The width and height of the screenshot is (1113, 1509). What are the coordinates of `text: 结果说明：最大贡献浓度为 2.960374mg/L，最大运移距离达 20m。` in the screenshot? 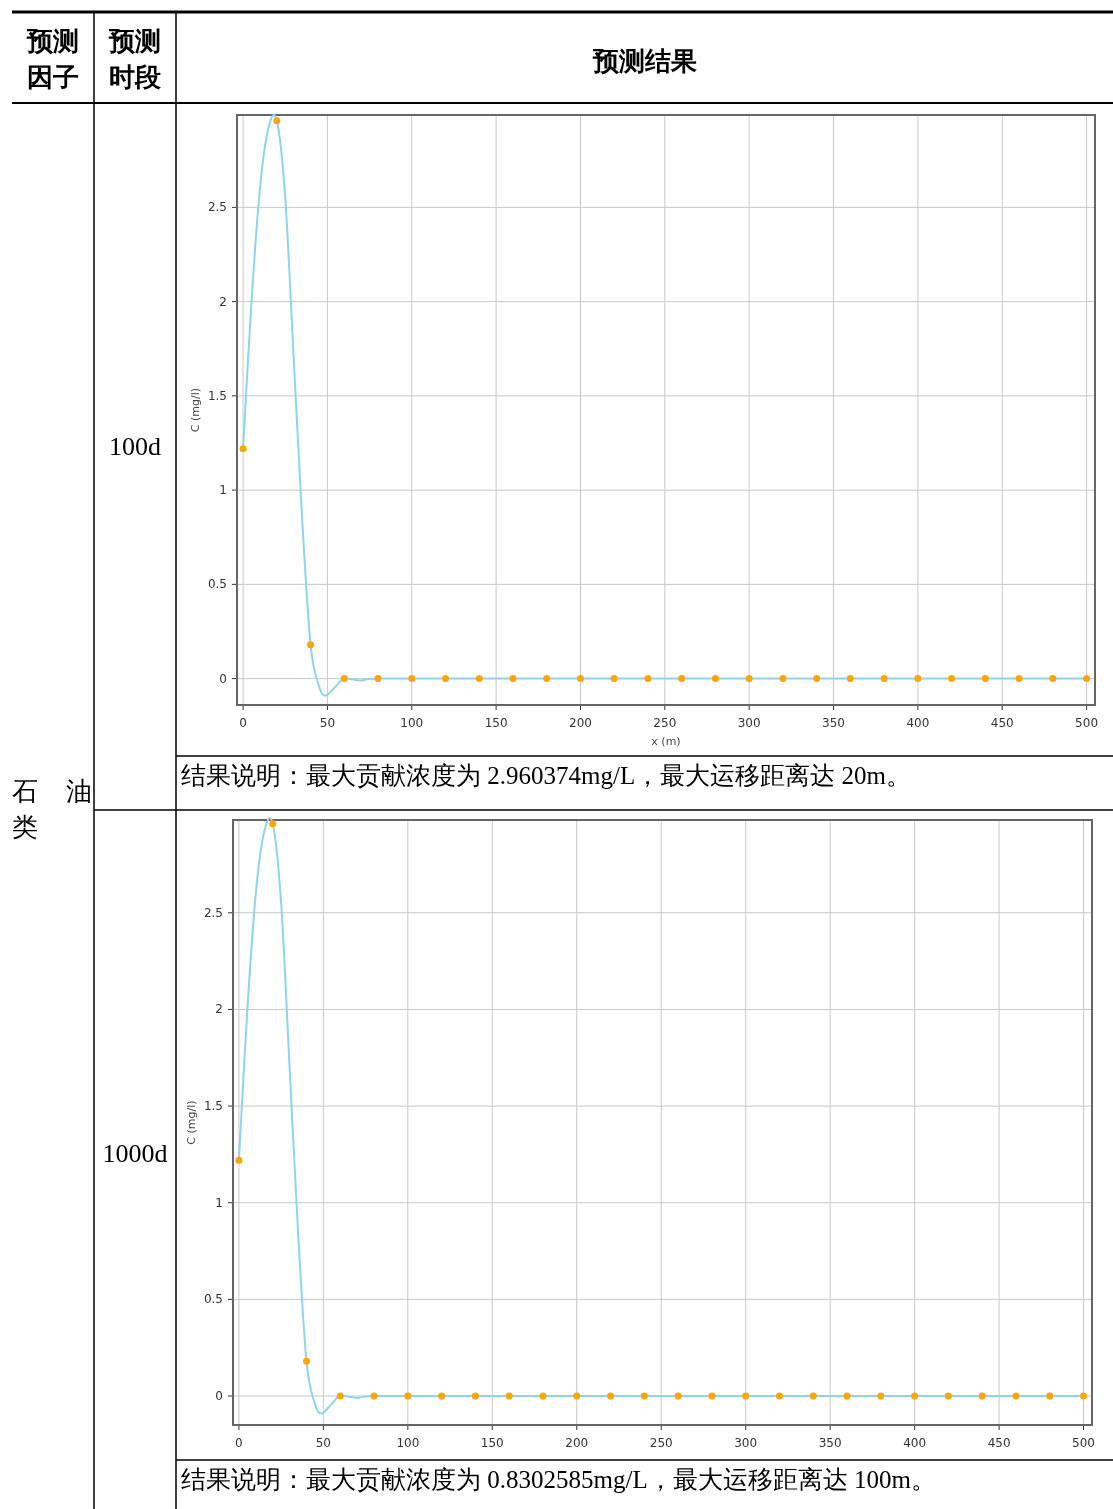 It's located at (546, 775).